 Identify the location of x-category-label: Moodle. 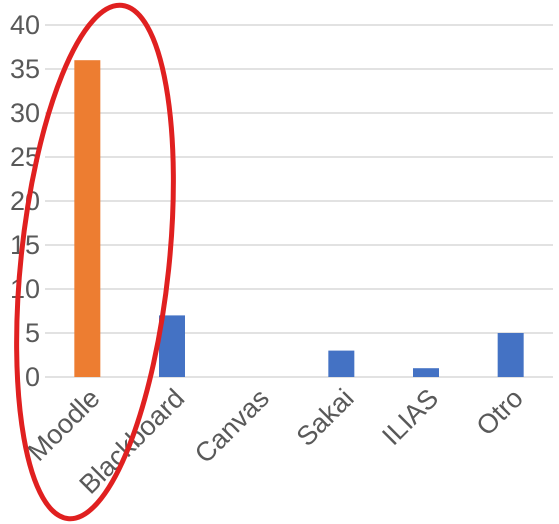
(64, 425).